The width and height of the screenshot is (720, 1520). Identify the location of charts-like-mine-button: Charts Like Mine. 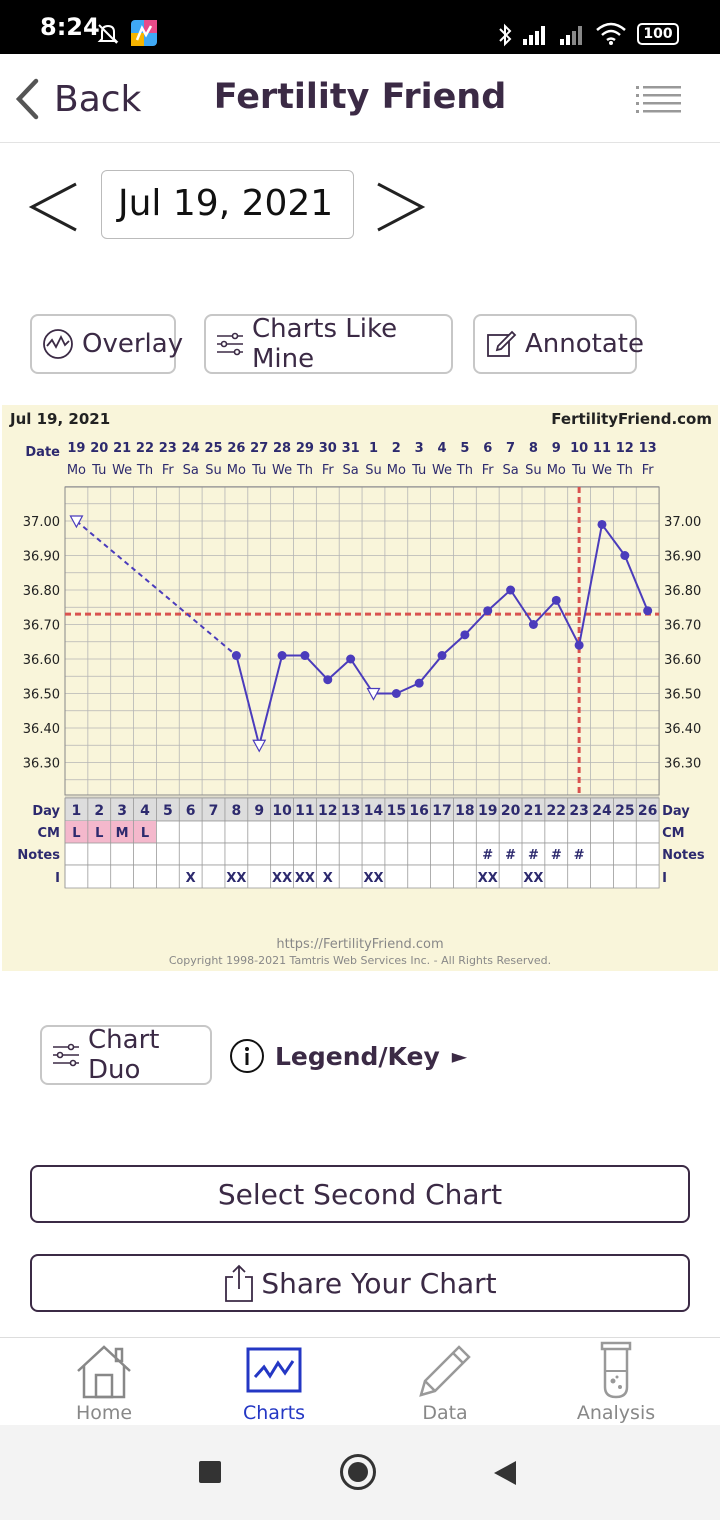
(328, 344).